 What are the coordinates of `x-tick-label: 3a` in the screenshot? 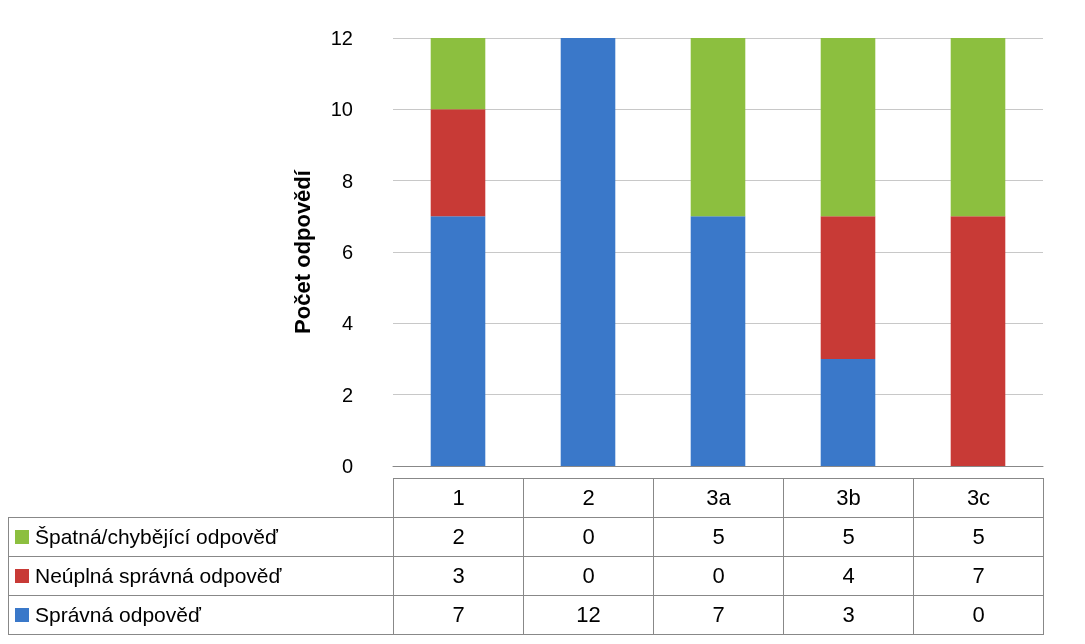 It's located at (718, 498).